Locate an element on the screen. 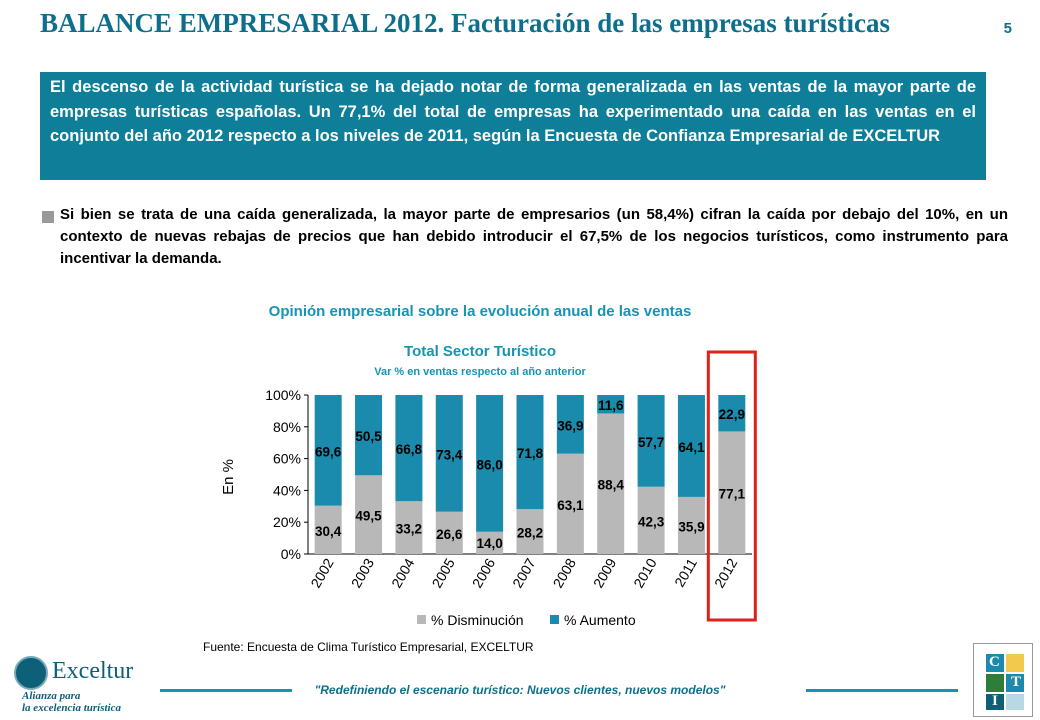 This screenshot has width=1040, height=720. data-label-disminucion: 35,9 is located at coordinates (691, 526).